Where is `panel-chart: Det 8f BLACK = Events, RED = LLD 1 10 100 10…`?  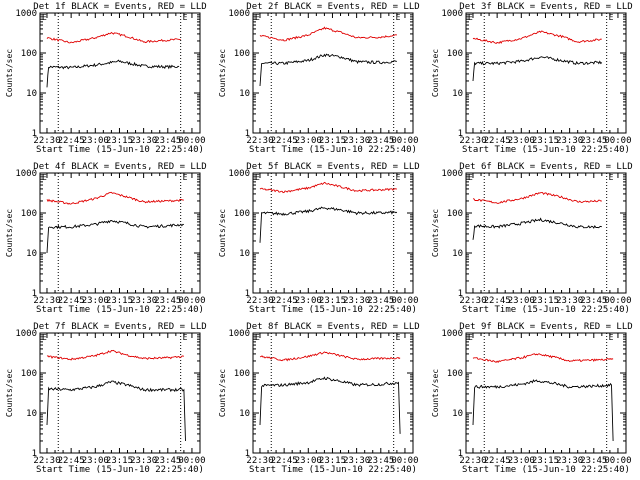
panel-chart: Det 8f BLACK = Events, RED = LLD 1 10 100 10… is located at coordinates (319, 398).